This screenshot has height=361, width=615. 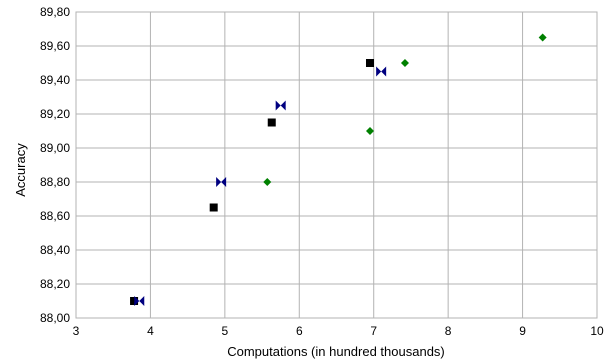 What do you see at coordinates (55, 250) in the screenshot?
I see `y-tick-label: 88,40` at bounding box center [55, 250].